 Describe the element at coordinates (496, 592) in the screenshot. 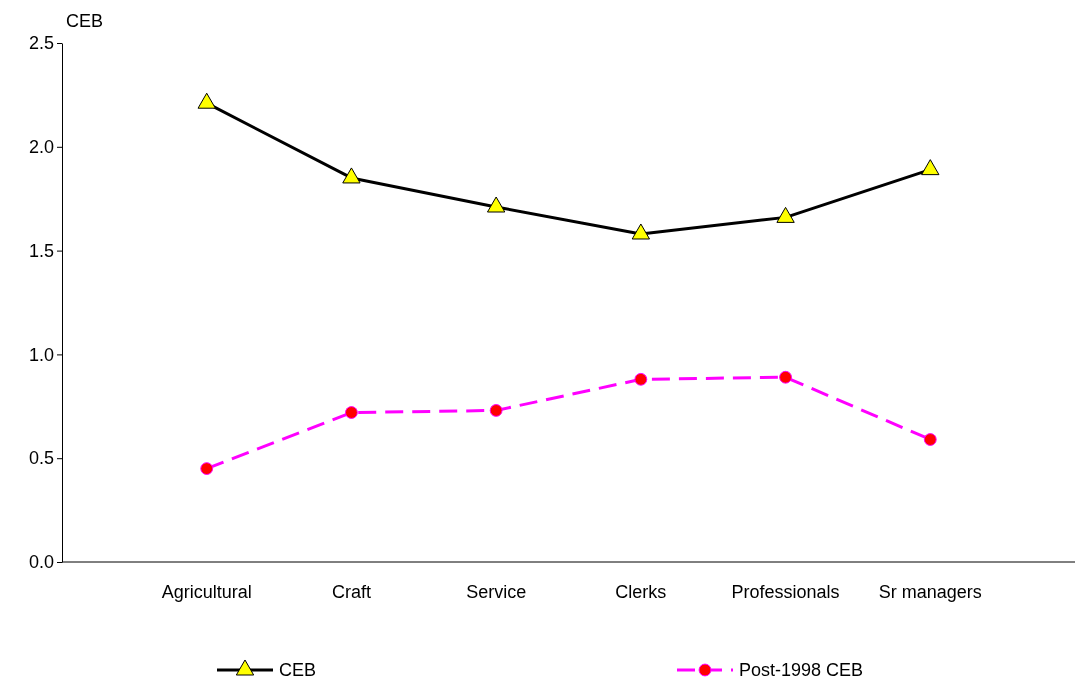

I see `x-tick-label: Service` at that location.